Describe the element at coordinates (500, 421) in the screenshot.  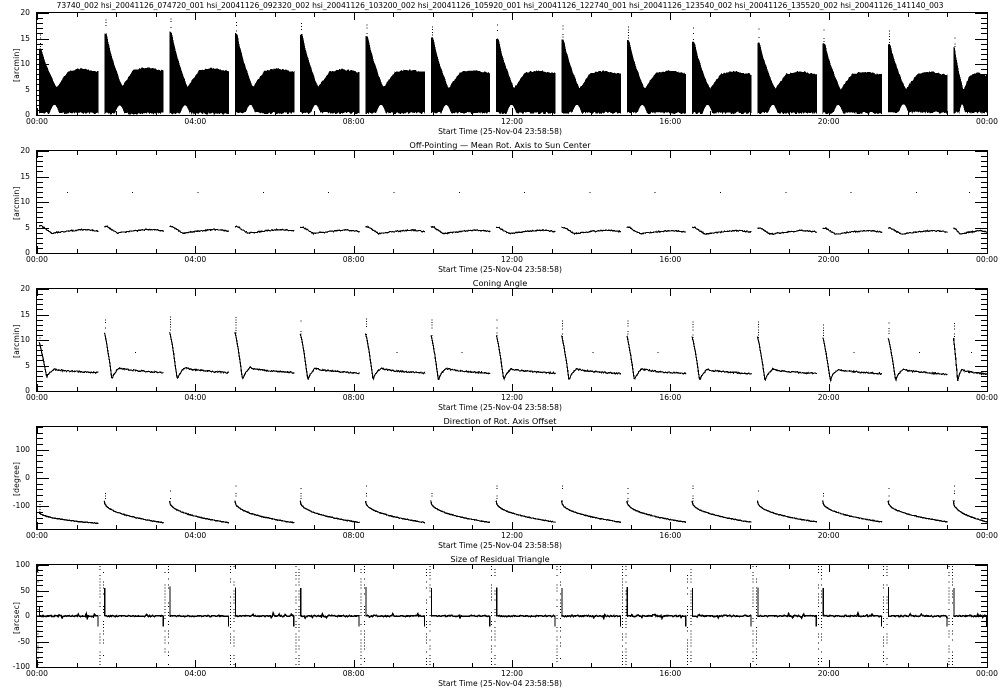
I see `panel-title-3: Direction of Rot. Axis Offset` at that location.